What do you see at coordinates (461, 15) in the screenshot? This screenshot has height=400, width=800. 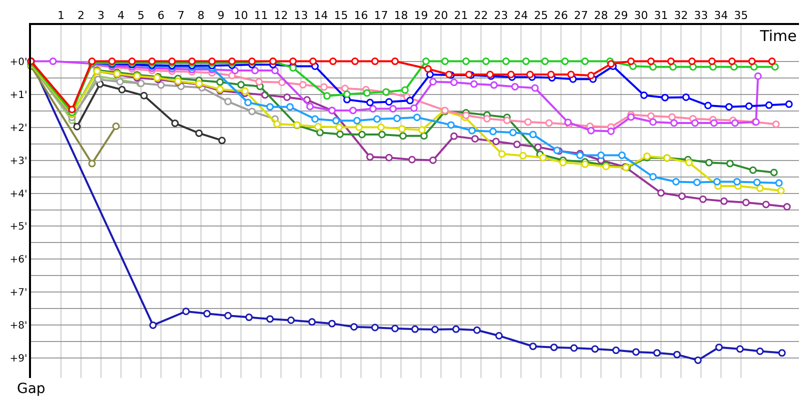 I see `x-tick-label: 21` at bounding box center [461, 15].